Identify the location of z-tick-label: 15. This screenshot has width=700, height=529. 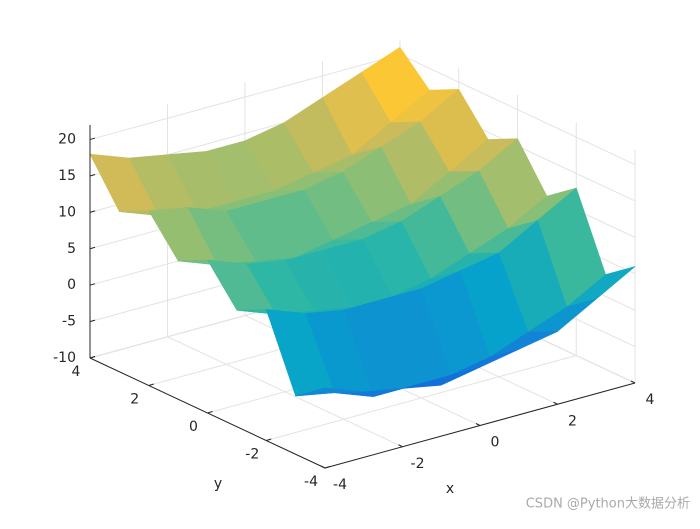
(67, 176).